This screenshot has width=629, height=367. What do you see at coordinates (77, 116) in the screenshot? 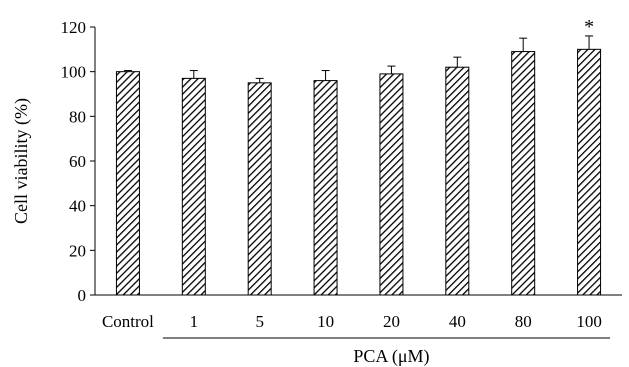
I see `y-tick-label: 80` at bounding box center [77, 116].